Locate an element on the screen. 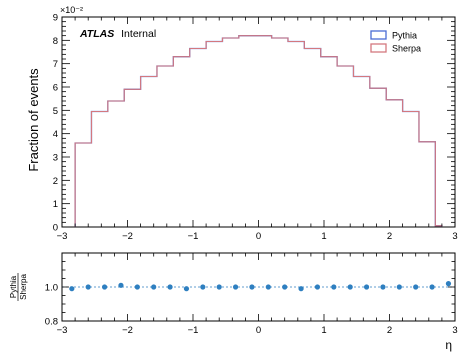 The height and width of the screenshot is (354, 458). ratio-x-tick-label: −3 is located at coordinates (62, 330).